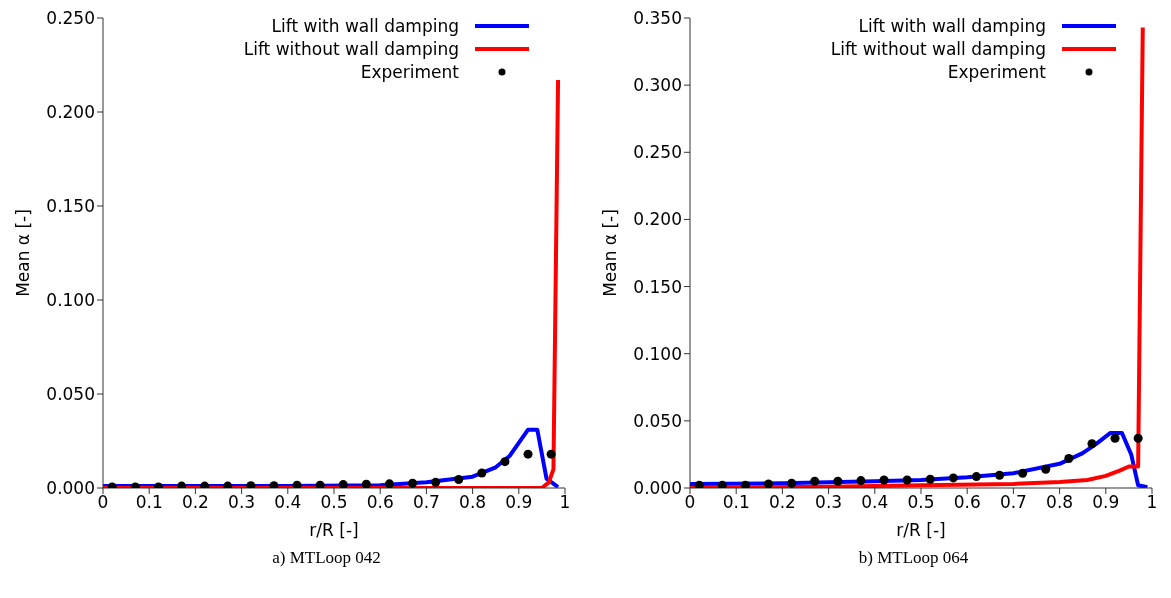  I want to click on text: a) MTLoop 042, so click(326, 558).